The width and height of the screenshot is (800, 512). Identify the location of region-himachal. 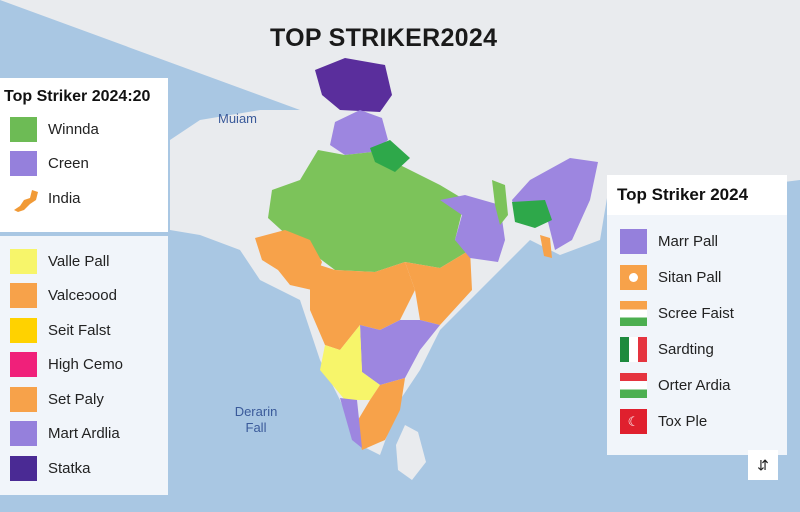
(359, 132).